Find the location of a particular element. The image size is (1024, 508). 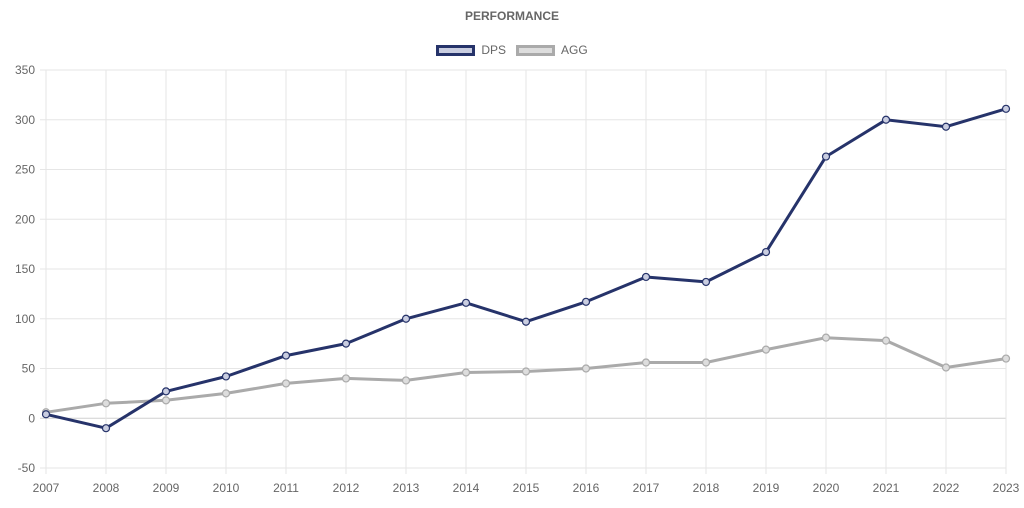

x-tick-label: 2009 is located at coordinates (166, 488).